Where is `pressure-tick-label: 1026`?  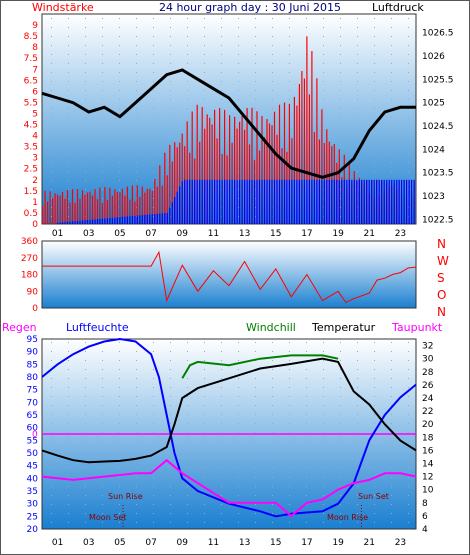
pressure-tick-label: 1026 is located at coordinates (433, 57).